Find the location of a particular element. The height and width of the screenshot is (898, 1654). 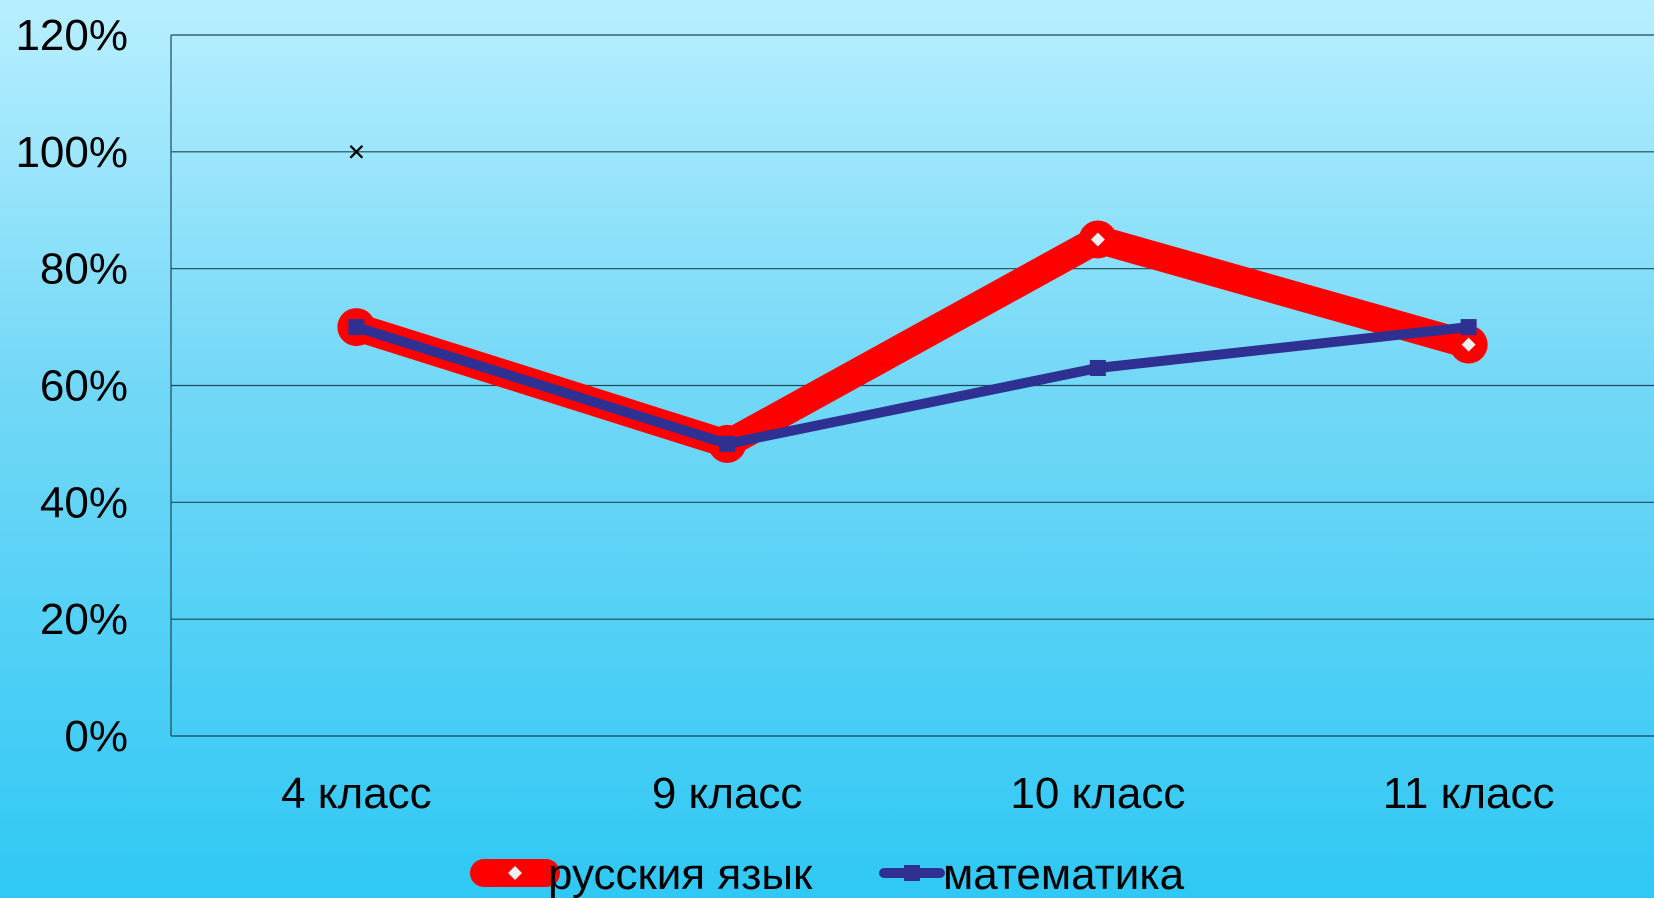

legend-item: русския язык is located at coordinates (641, 874).